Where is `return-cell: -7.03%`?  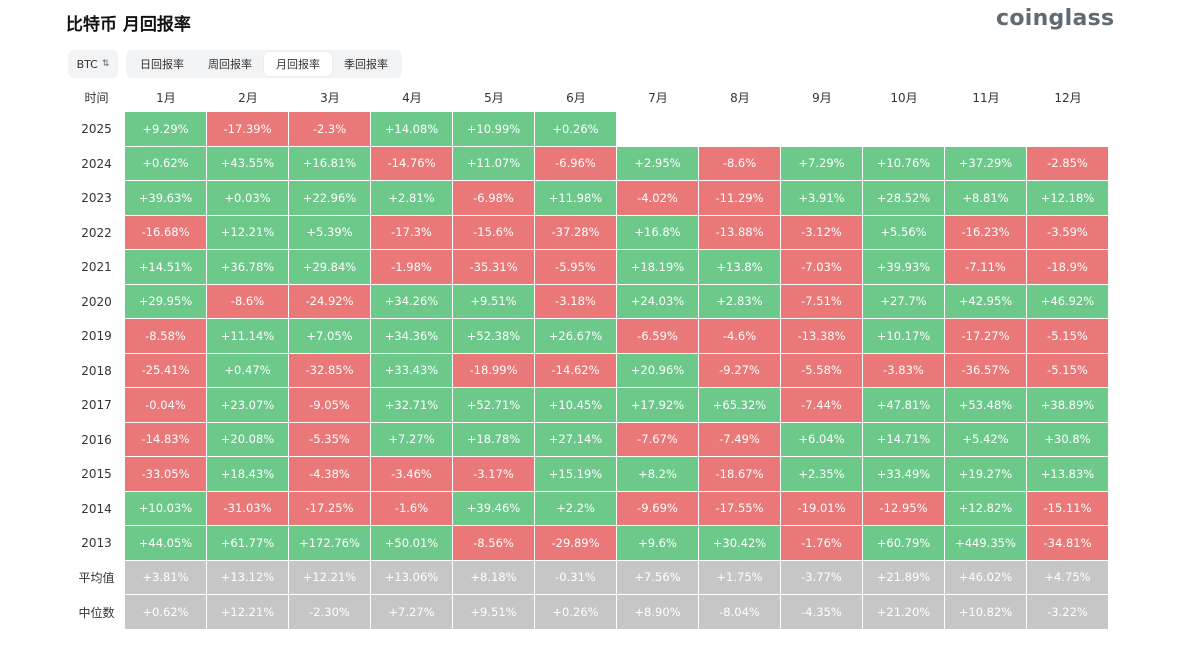 return-cell: -7.03% is located at coordinates (822, 267).